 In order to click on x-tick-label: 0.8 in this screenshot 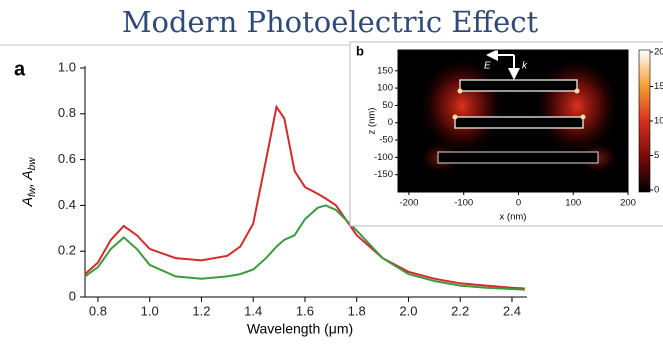, I will do `click(98, 310)`.